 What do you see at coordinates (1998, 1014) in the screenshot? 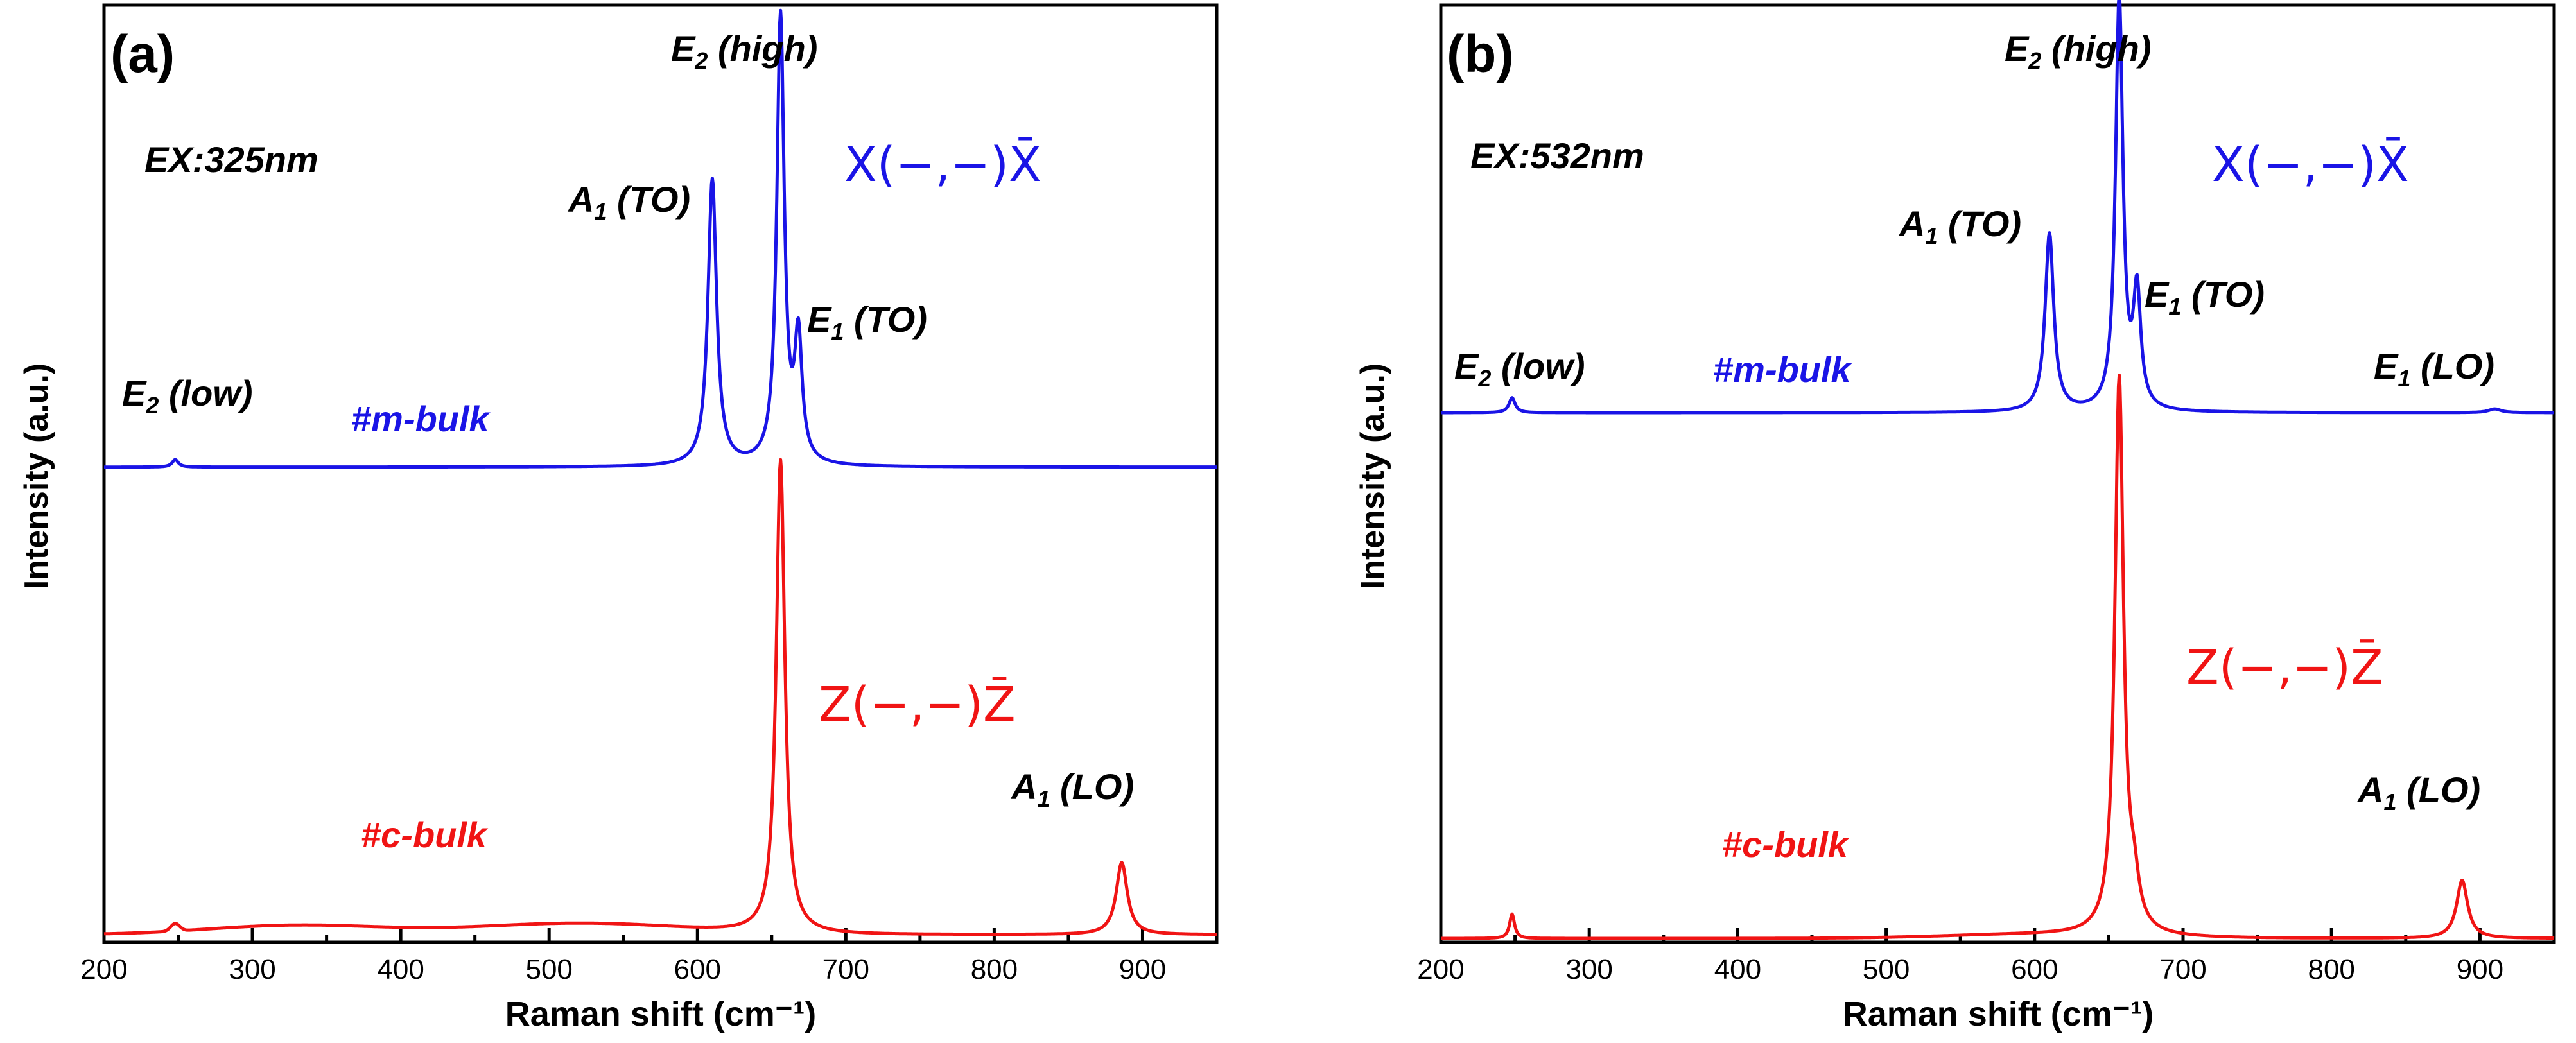
I see `panel-b-xlabel: Raman shift (cm⁻¹)` at bounding box center [1998, 1014].